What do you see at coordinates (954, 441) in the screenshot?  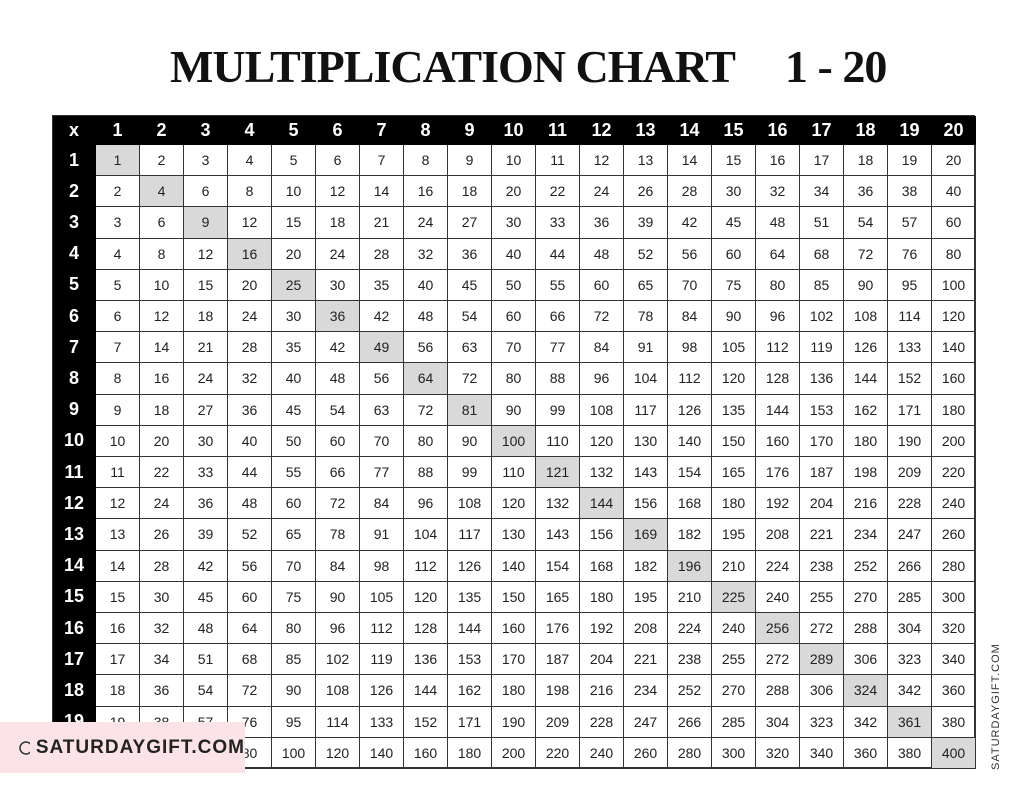 I see `table-cell: 200` at bounding box center [954, 441].